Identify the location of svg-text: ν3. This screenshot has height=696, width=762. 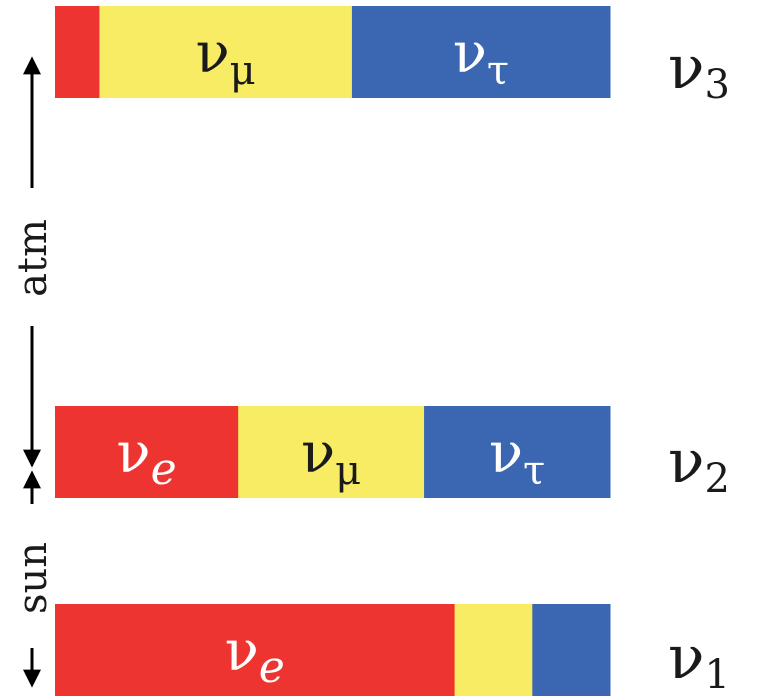
(699, 70).